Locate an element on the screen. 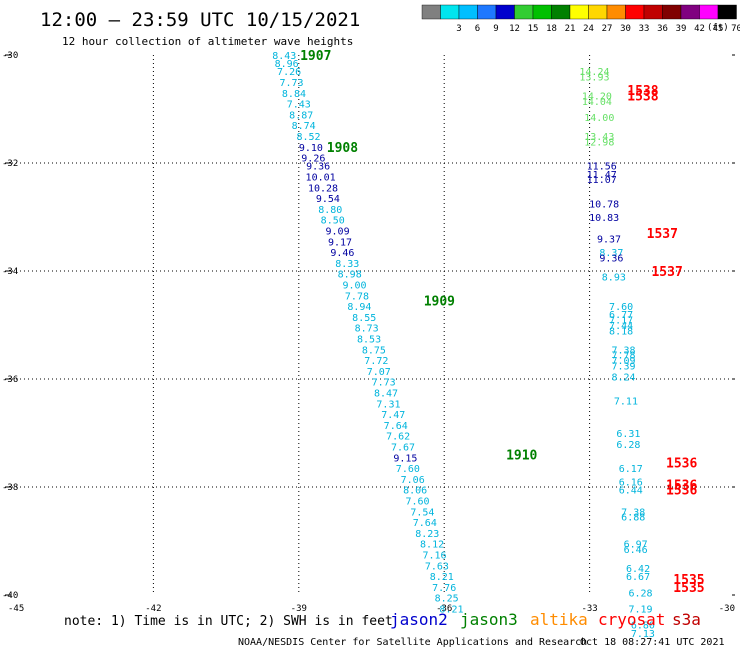 The width and height of the screenshot is (740, 650). y-tick-label: -36 is located at coordinates (10, 380).